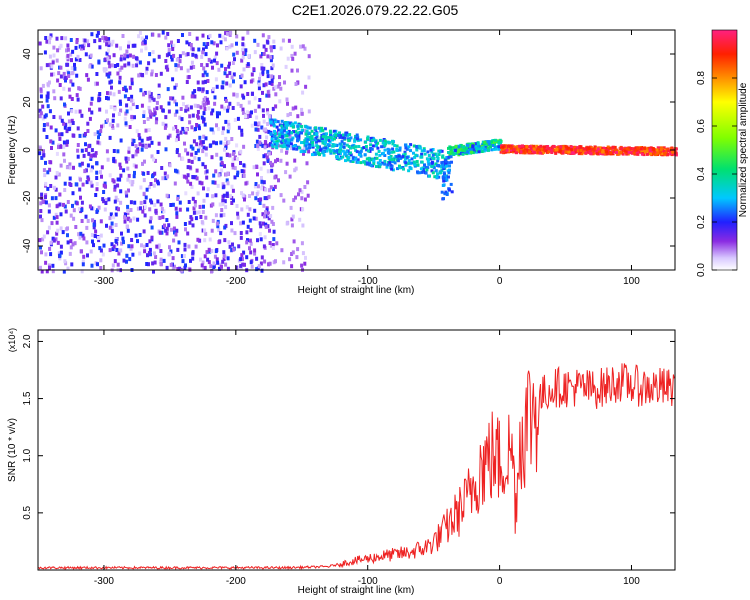  What do you see at coordinates (701, 222) in the screenshot?
I see `colorbar-tick-label: 0.2` at bounding box center [701, 222].